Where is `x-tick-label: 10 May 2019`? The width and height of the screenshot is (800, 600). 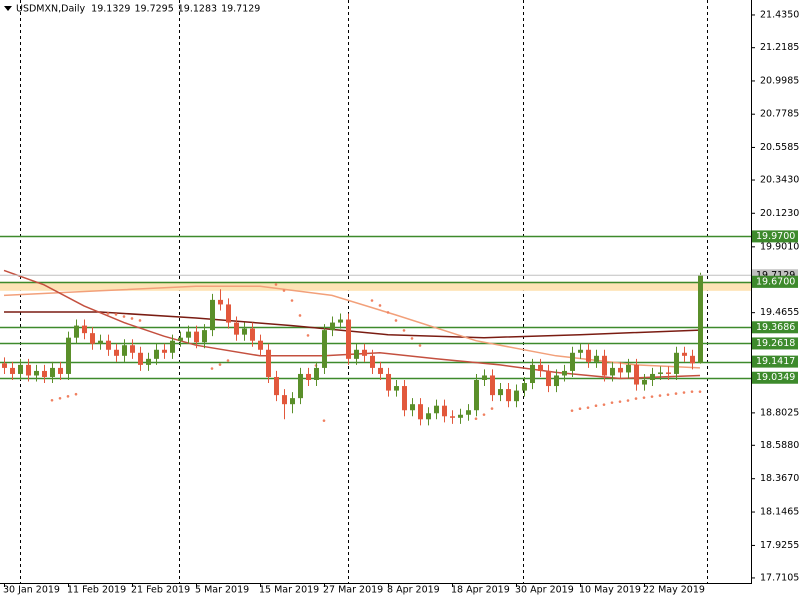
x-tick-label: 10 May 2019 is located at coordinates (610, 590).